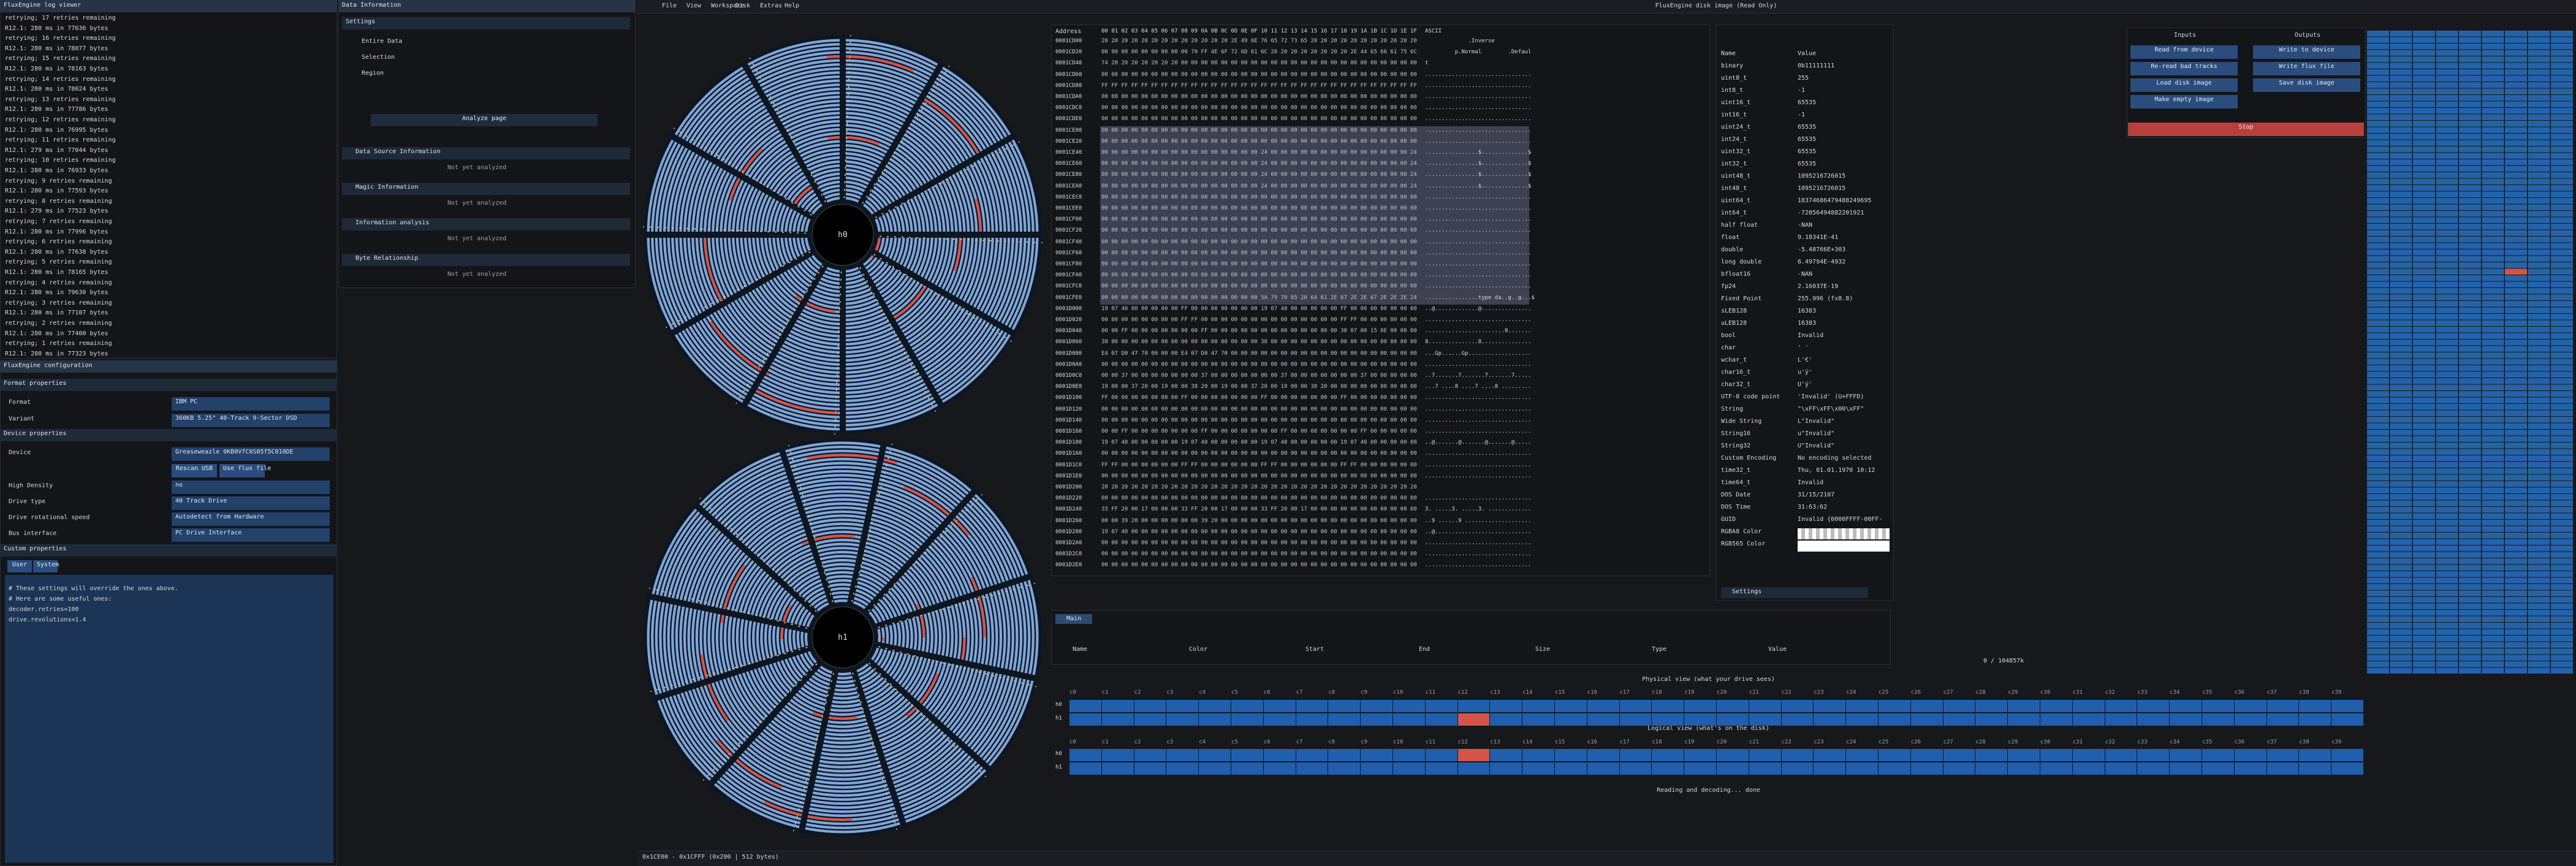 This screenshot has height=866, width=2576. What do you see at coordinates (1734, 139) in the screenshot?
I see `inspector-name: int24_t` at bounding box center [1734, 139].